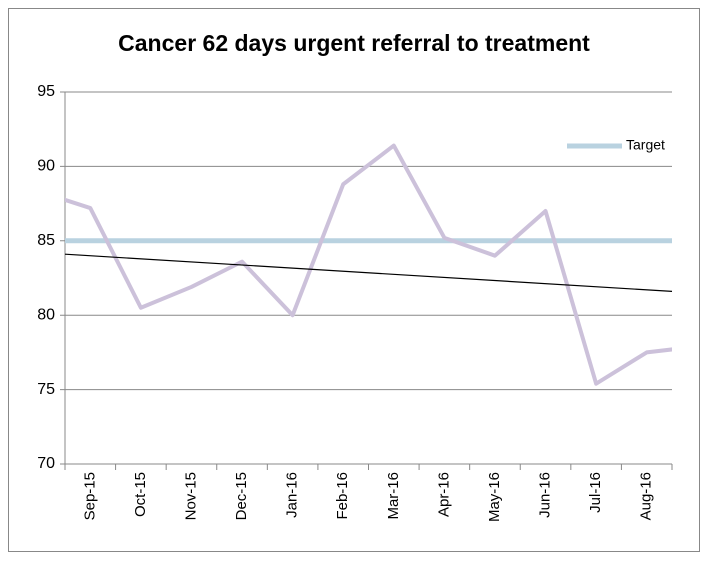 The width and height of the screenshot is (707, 567). I want to click on x-tick-label: Dec-15, so click(241, 496).